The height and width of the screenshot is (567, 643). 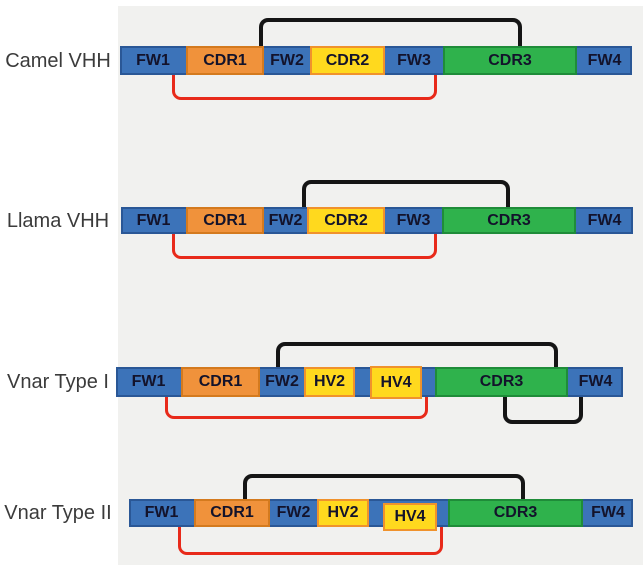 I want to click on row-label-vnar-type-i: Vnar Type I, so click(x=58, y=382).